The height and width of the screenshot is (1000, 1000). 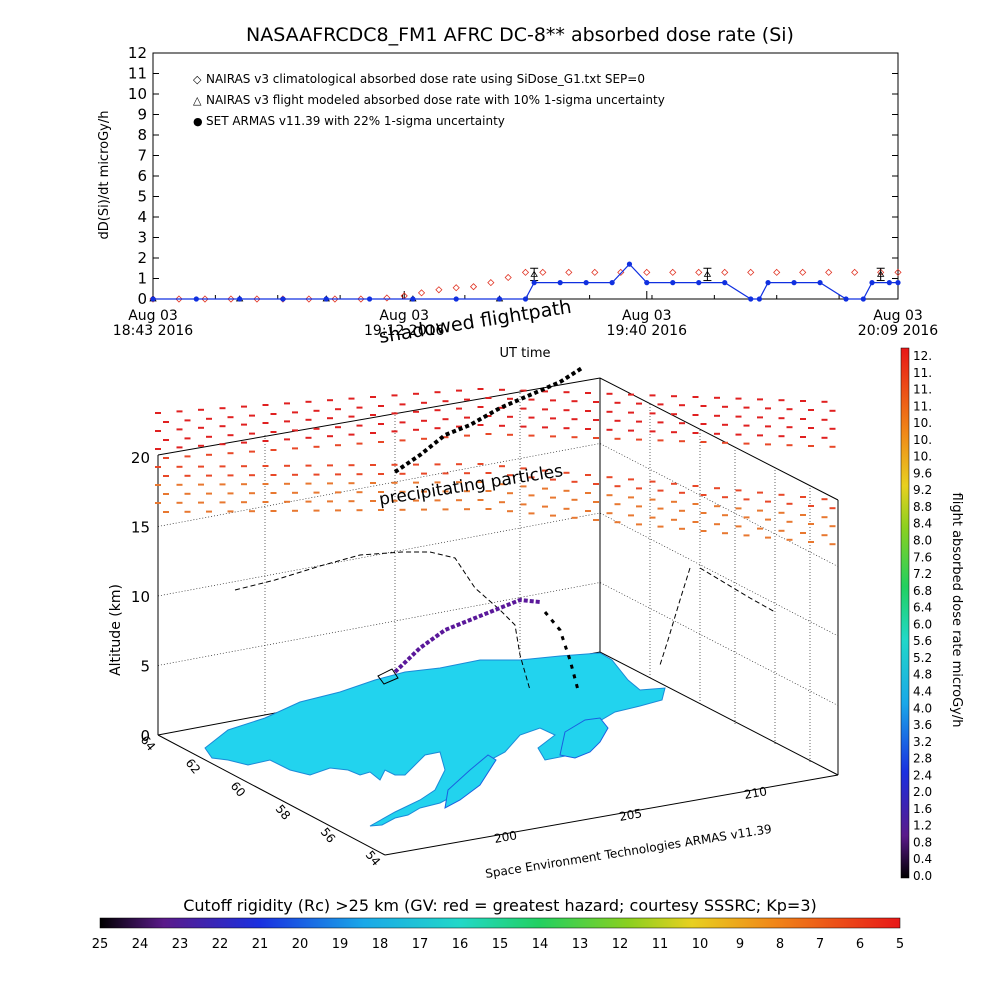 I want to click on right-colorbar-tick-label: 1.2, so click(x=922, y=826).